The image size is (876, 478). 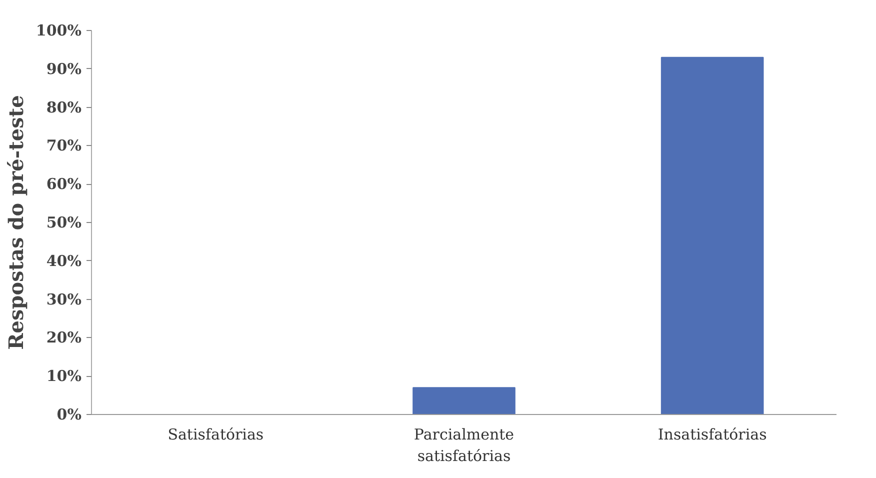 I want to click on y-tick-label: 60%, so click(x=64, y=184).